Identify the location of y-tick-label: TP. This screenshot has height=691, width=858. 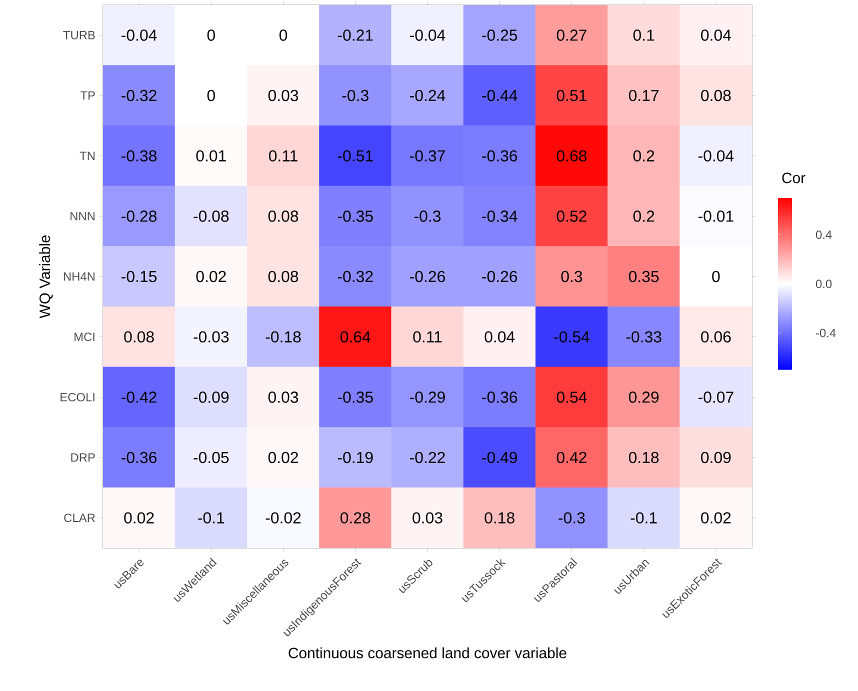
(87, 95).